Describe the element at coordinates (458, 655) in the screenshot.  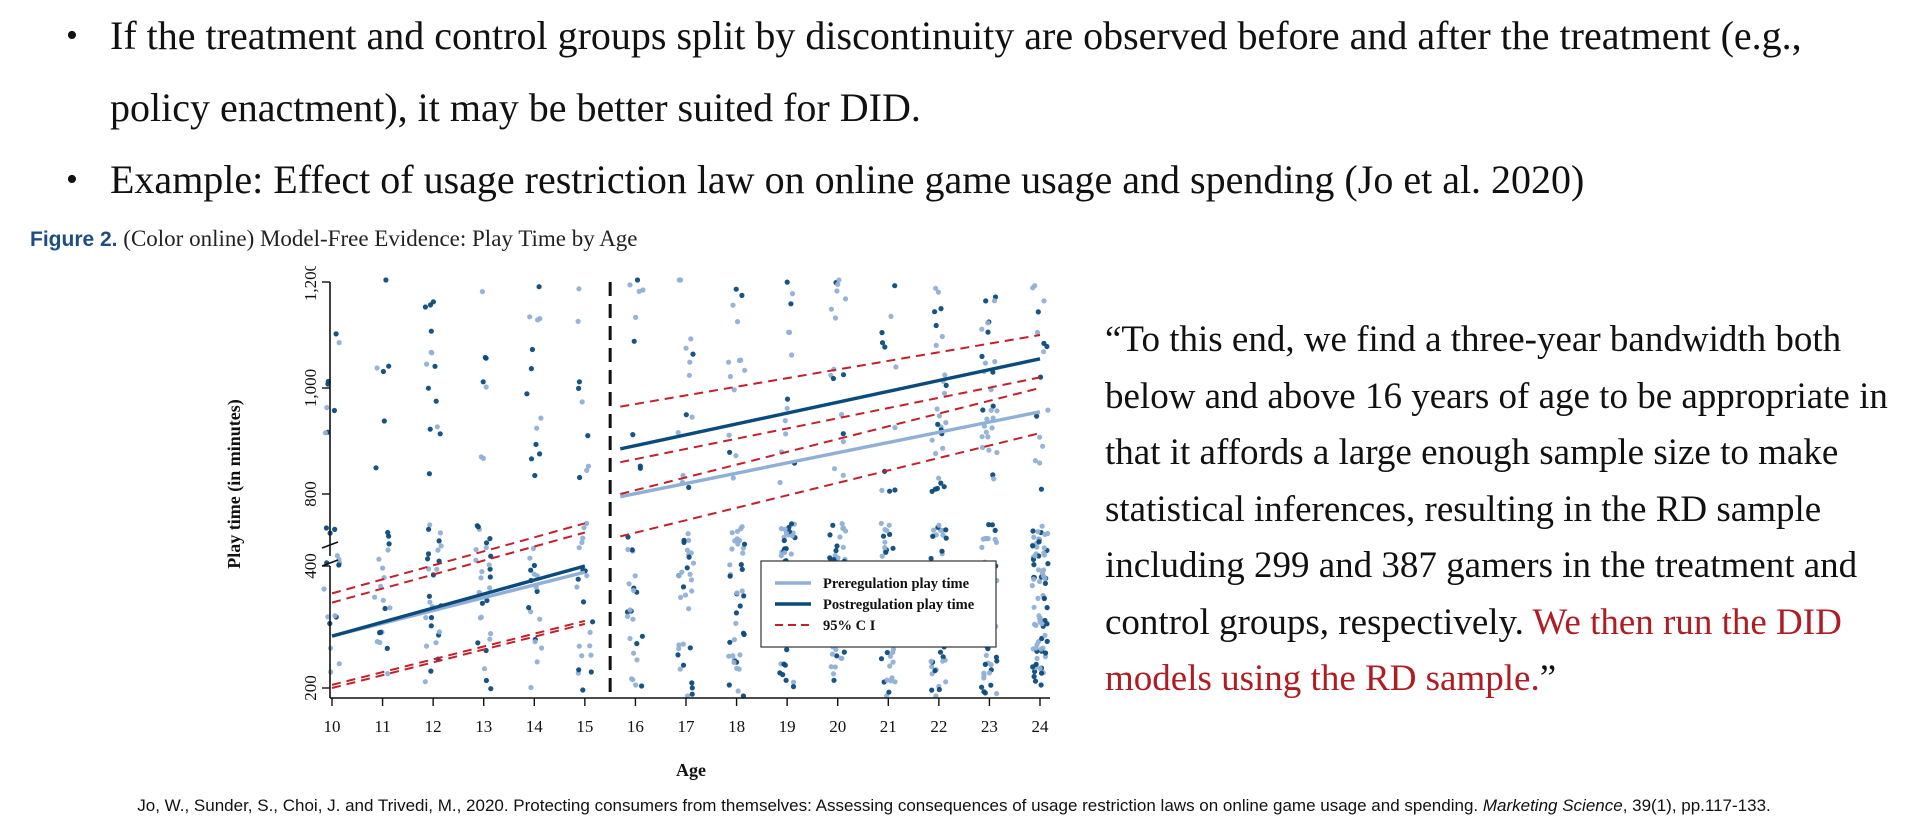
I see `ci-line` at that location.